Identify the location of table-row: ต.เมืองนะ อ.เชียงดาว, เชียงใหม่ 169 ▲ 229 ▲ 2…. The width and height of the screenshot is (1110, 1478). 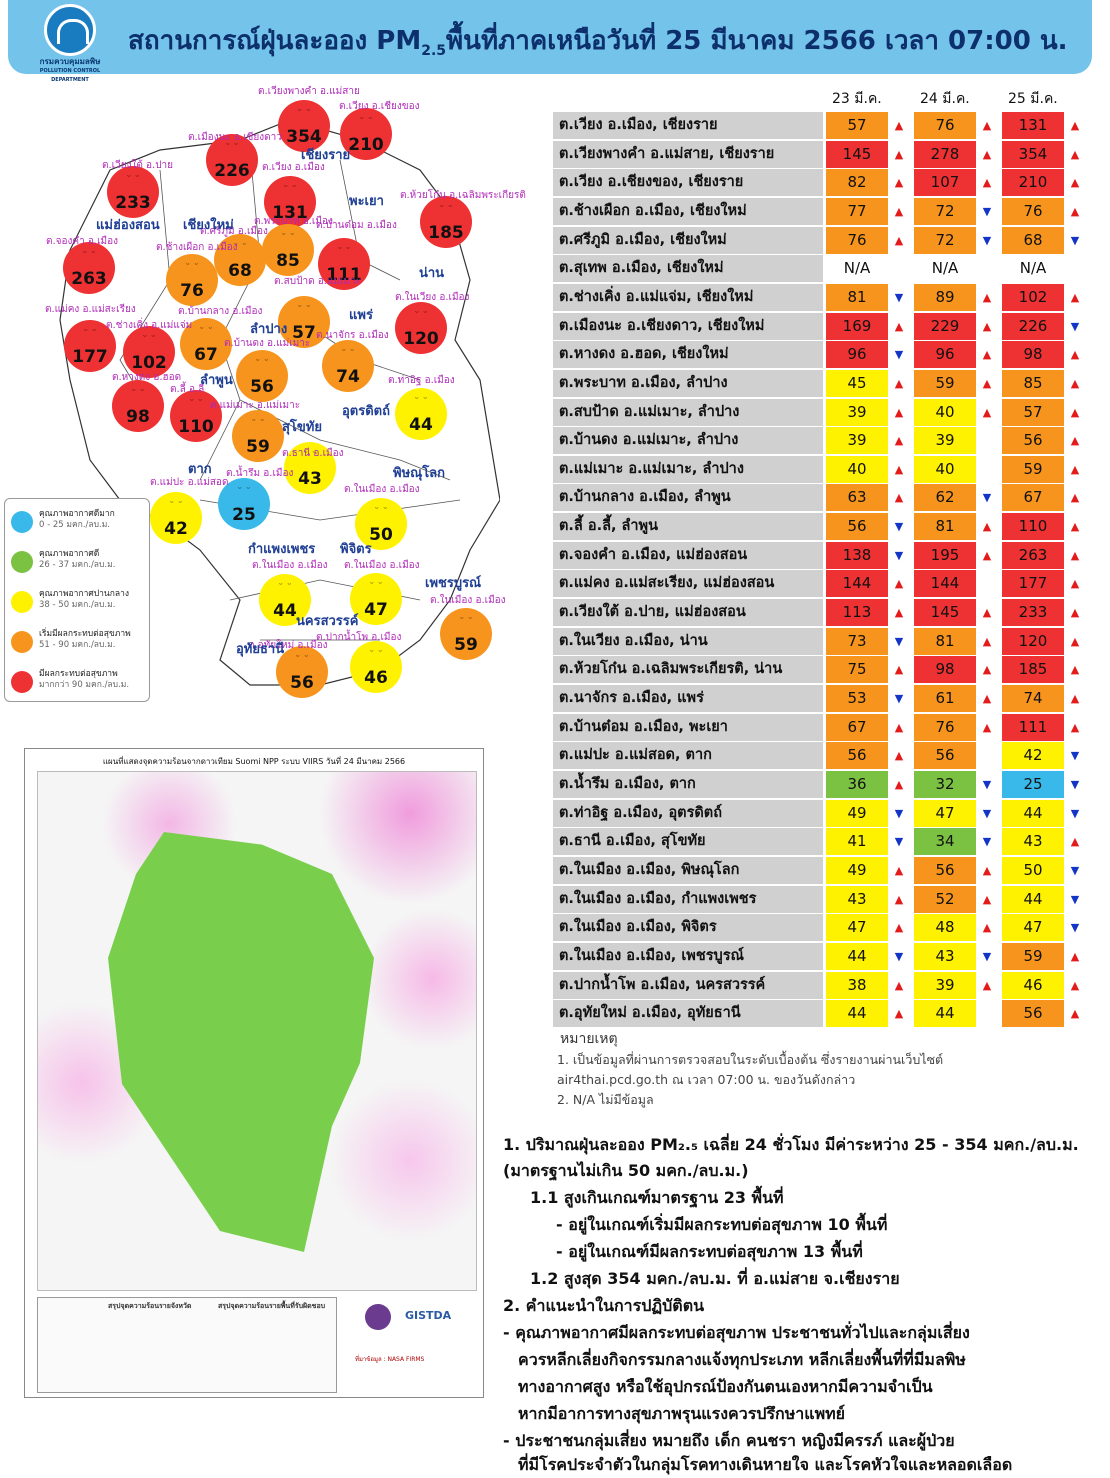
(820, 326).